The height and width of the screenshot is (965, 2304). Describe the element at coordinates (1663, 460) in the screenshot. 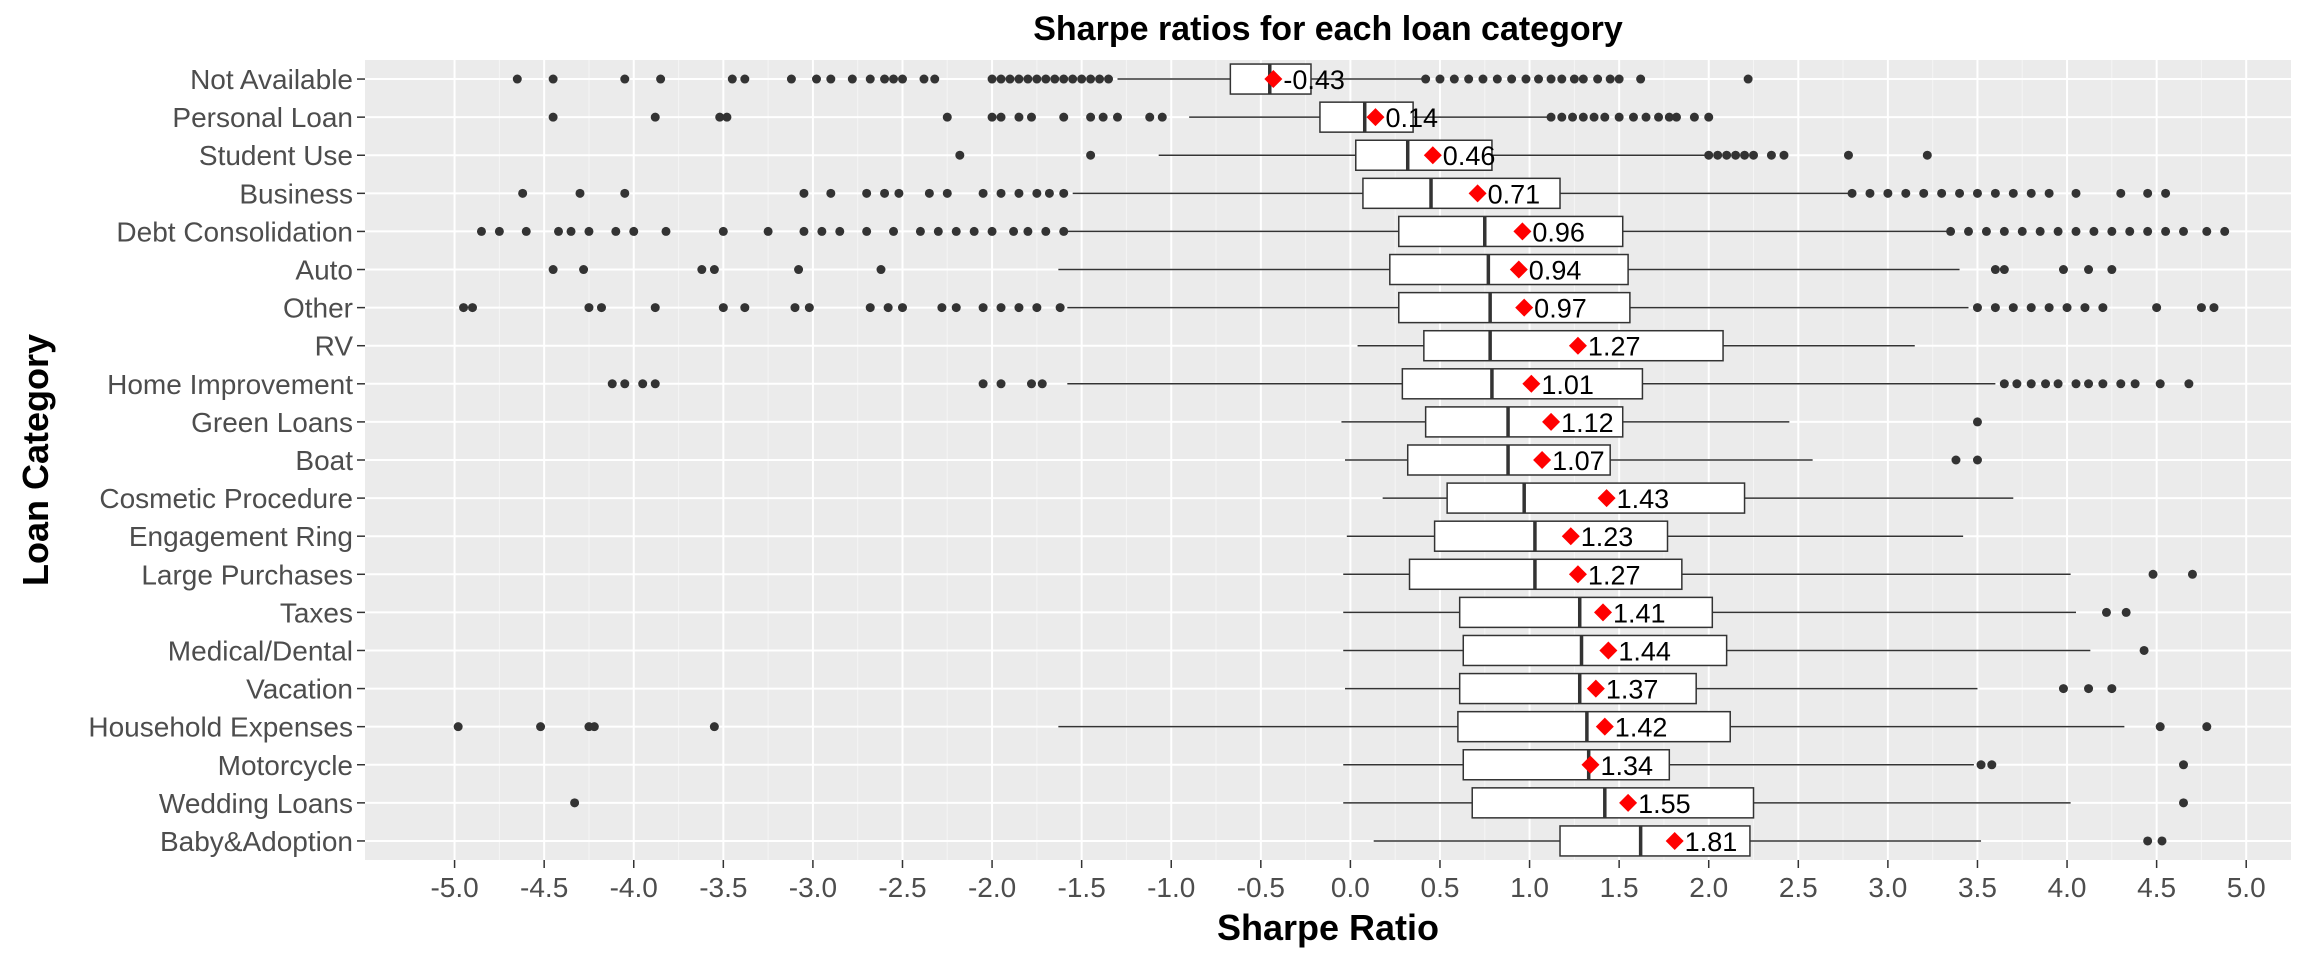

I see `box-boat: 1.07` at that location.